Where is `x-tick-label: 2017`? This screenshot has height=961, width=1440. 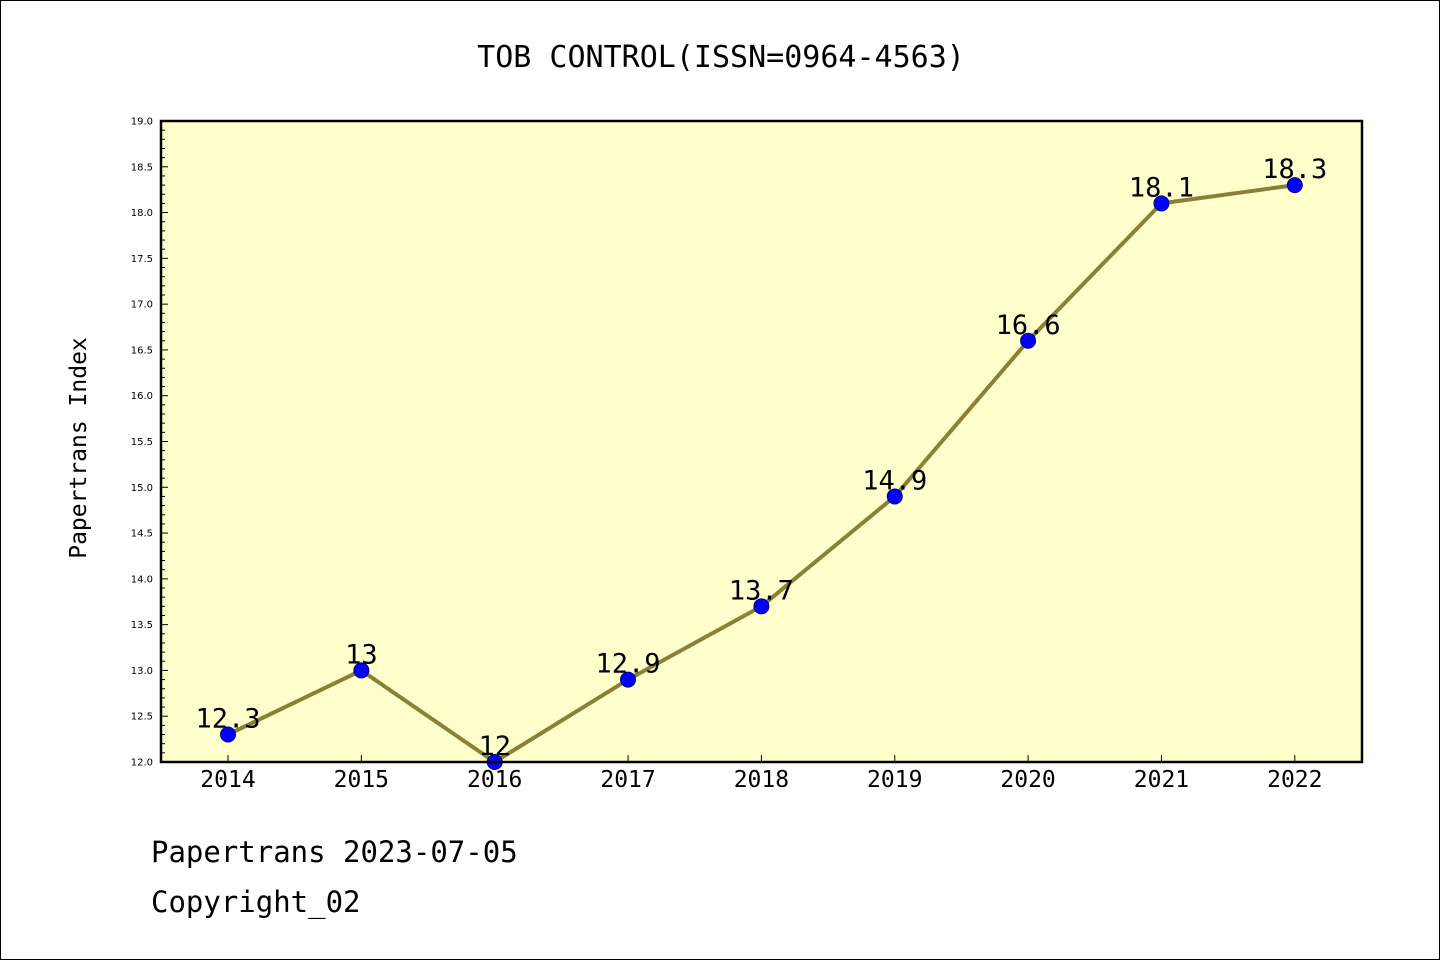
x-tick-label: 2017 is located at coordinates (627, 780).